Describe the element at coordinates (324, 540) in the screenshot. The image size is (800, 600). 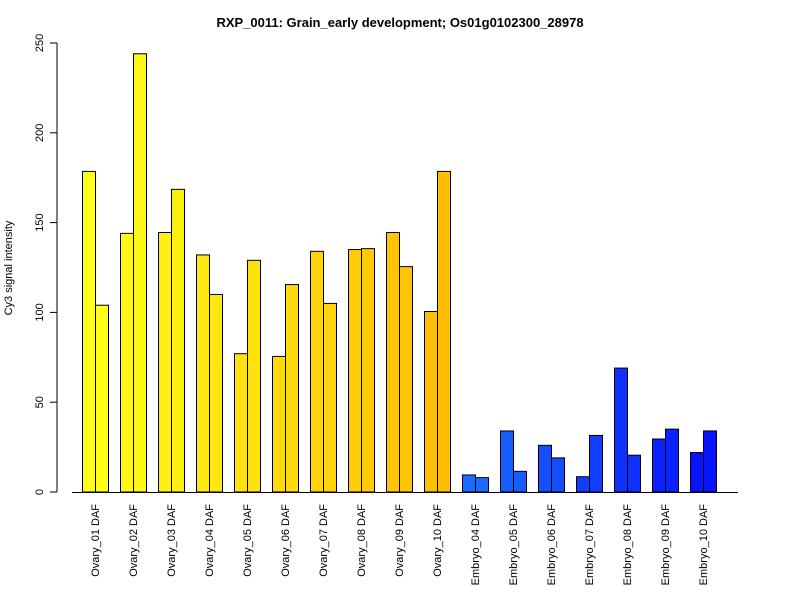
I see `x-tick-label: Ovary_07 DAF` at that location.